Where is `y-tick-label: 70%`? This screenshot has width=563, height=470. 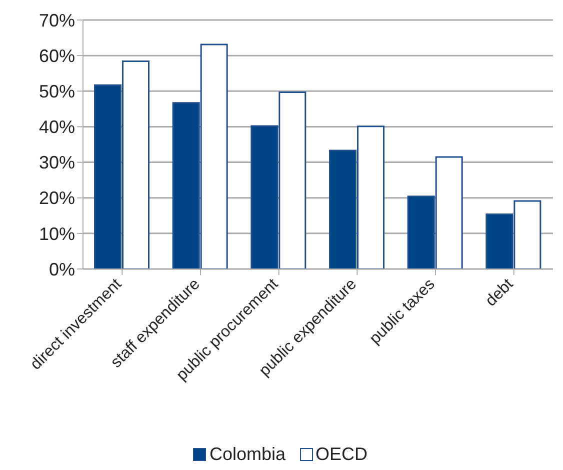 y-tick-label: 70% is located at coordinates (56, 20).